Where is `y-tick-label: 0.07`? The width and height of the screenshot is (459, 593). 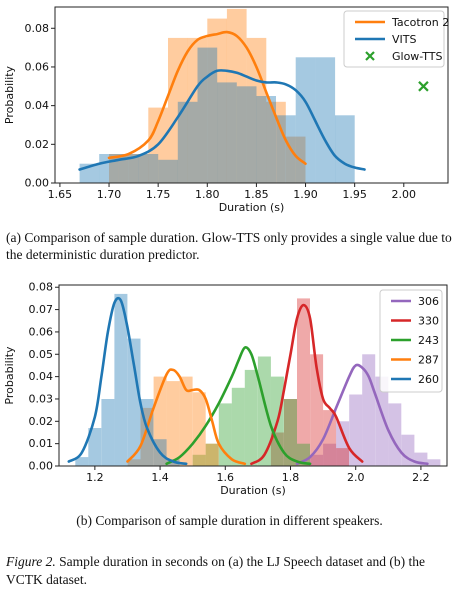 y-tick-label: 0.07 is located at coordinates (41, 309).